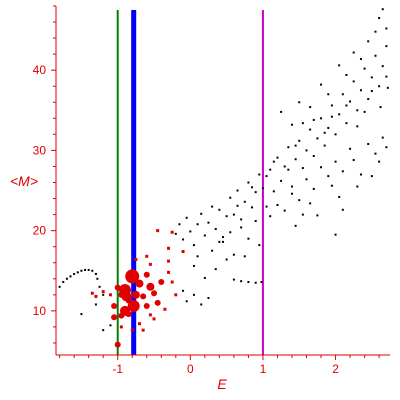  What do you see at coordinates (263, 369) in the screenshot?
I see `x-tick-label: 1` at bounding box center [263, 369].